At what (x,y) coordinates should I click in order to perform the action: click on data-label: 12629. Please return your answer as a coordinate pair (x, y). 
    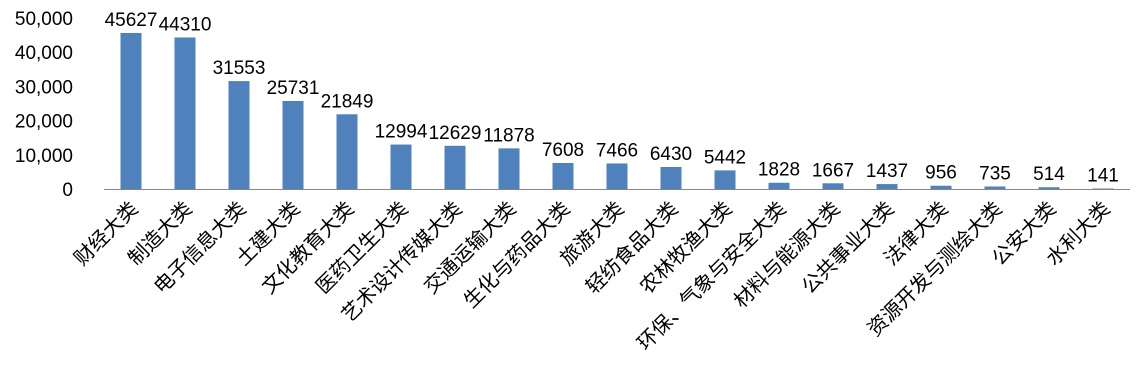
    Looking at the image, I should click on (455, 133).